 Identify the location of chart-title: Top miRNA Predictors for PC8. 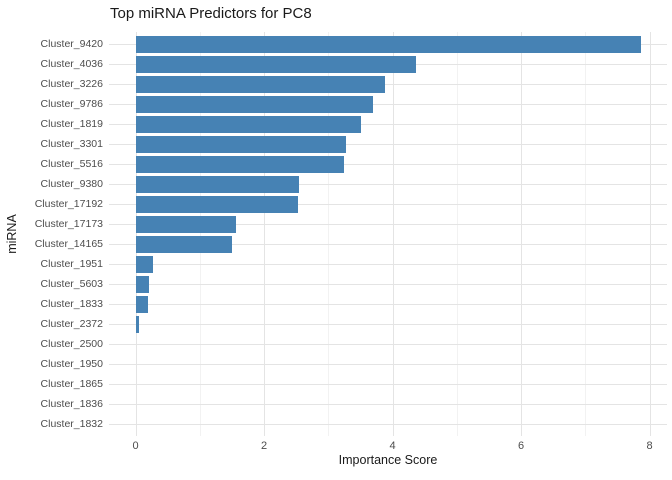
(211, 13).